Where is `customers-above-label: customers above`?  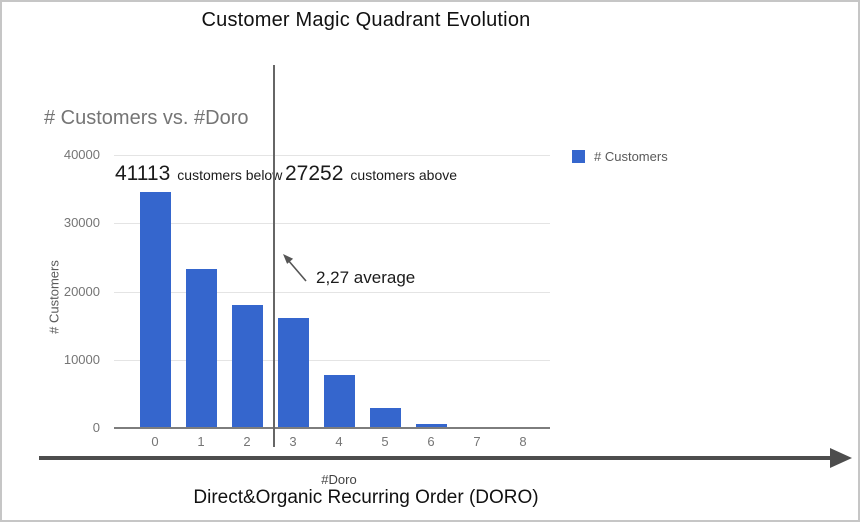 customers-above-label: customers above is located at coordinates (404, 175).